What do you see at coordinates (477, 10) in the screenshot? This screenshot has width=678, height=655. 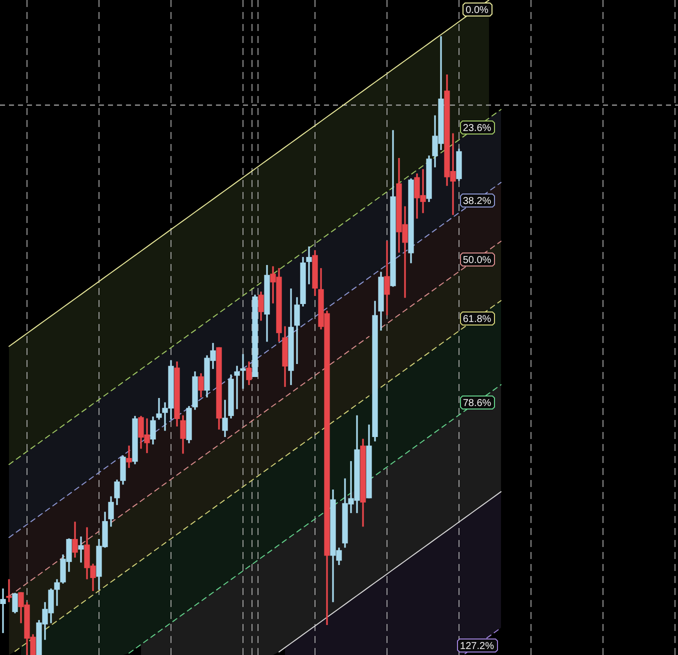 I see `series-label: 0.0%` at bounding box center [477, 10].